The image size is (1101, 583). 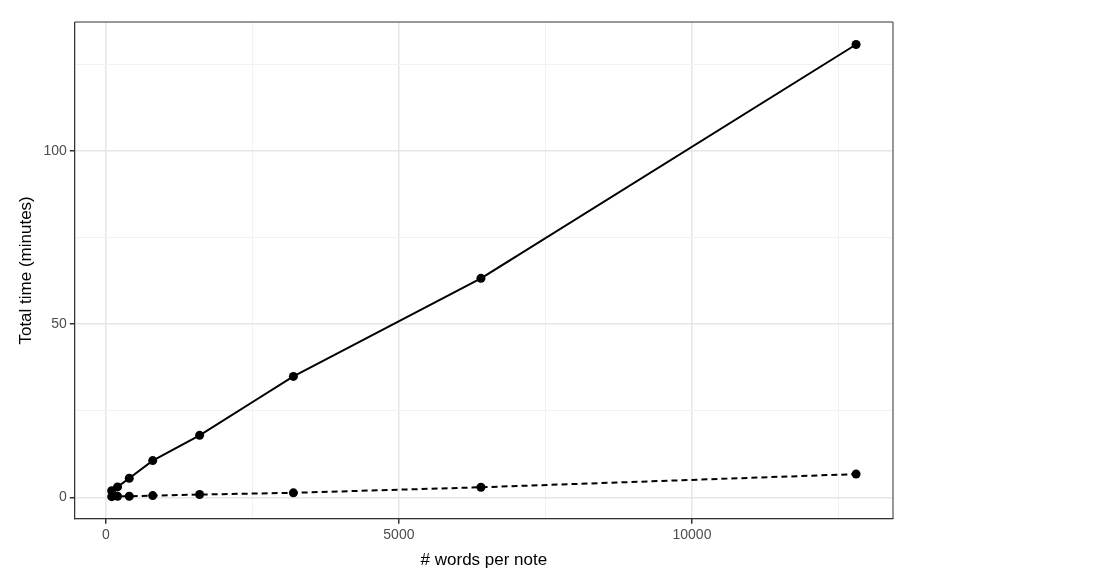 What do you see at coordinates (55, 149) in the screenshot?
I see `y-tick-label: 100` at bounding box center [55, 149].